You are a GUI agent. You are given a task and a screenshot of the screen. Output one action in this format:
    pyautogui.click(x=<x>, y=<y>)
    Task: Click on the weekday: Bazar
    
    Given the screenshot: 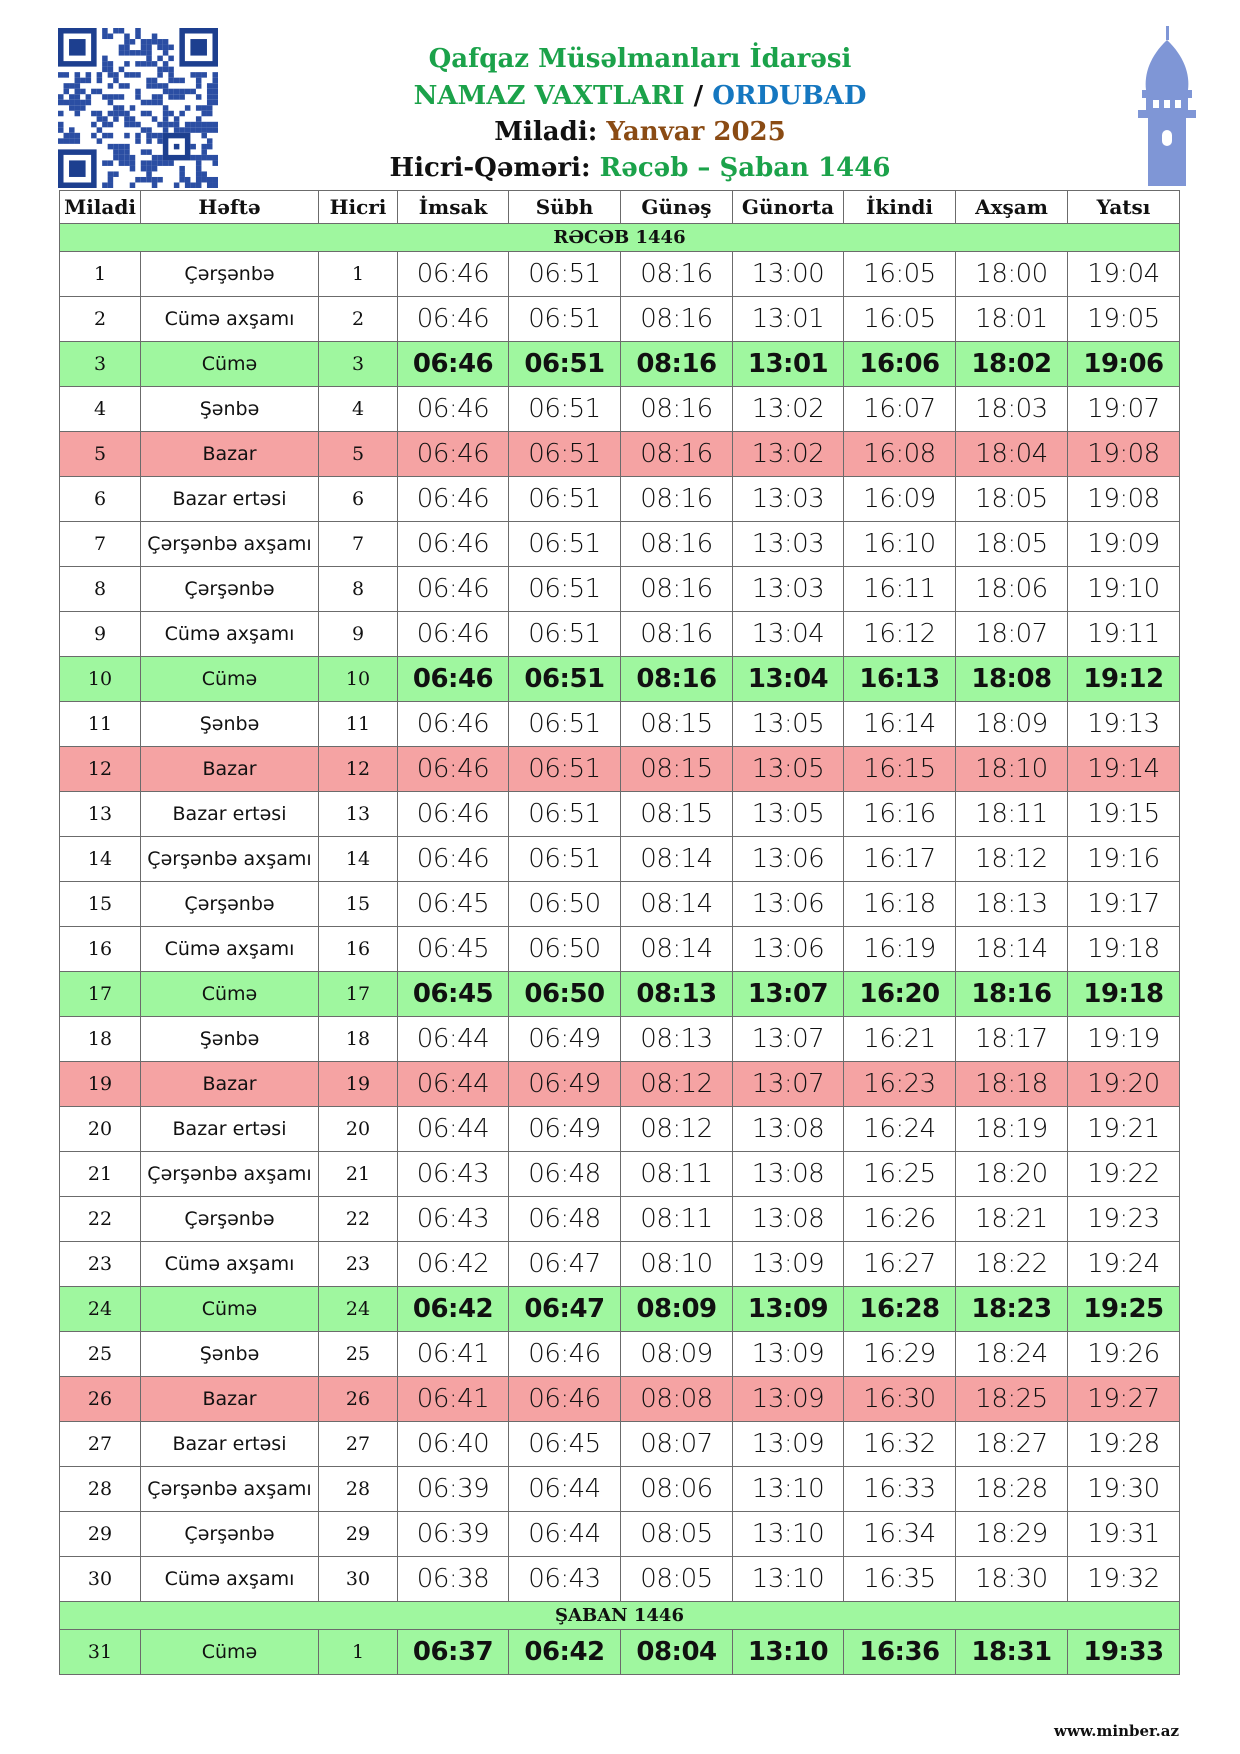 What is the action you would take?
    pyautogui.click(x=229, y=1084)
    